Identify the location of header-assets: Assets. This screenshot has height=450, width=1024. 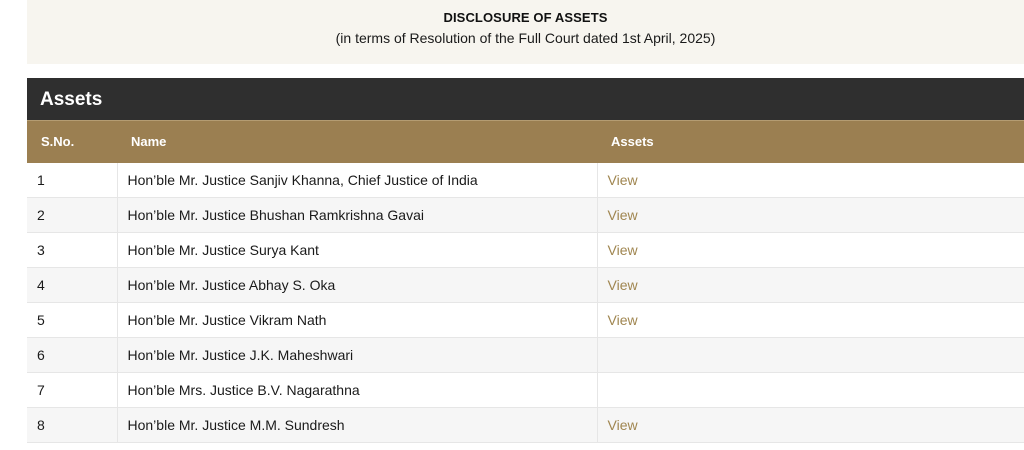
(810, 141).